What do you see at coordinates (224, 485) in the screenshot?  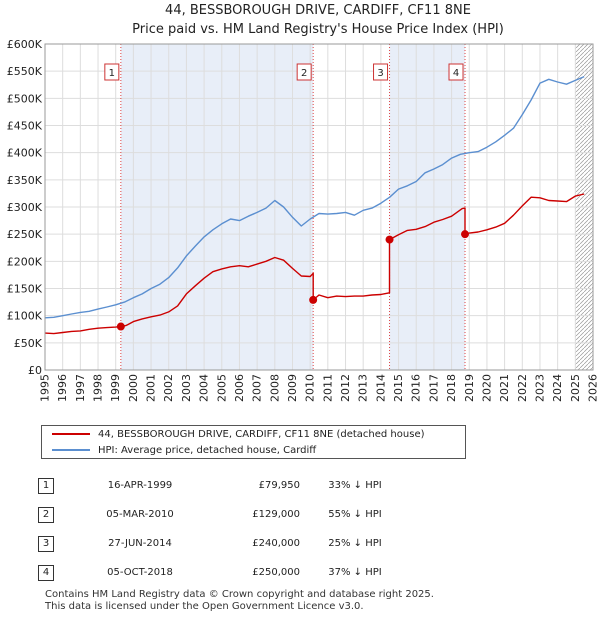 I see `table-row: 1 16-APR-1999 £79,950 33% ↓ HPI` at bounding box center [224, 485].